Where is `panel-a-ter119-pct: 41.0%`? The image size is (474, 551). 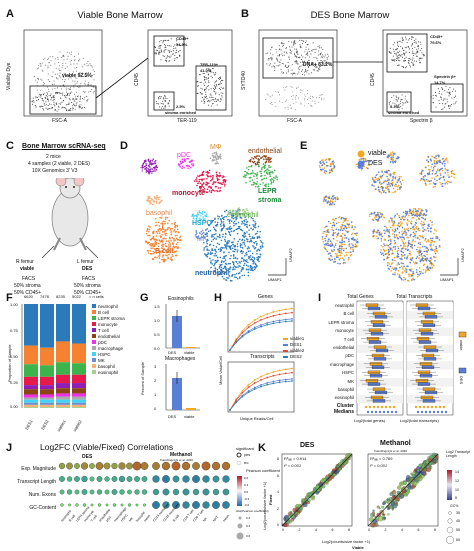 panel-a-ter119-pct: 41.0% is located at coordinates (206, 70).